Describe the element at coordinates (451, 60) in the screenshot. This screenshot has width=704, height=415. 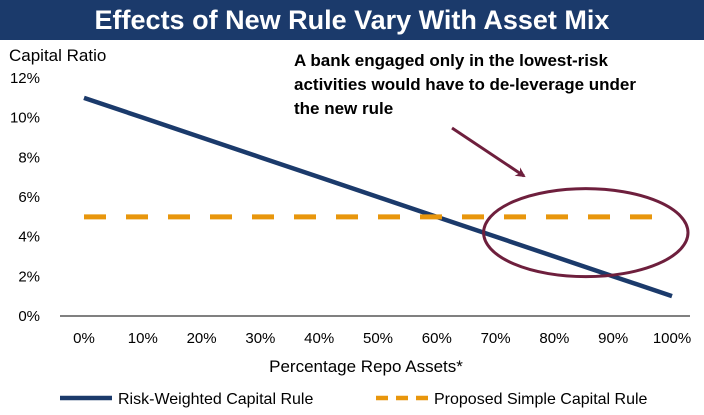
I see `annotation-line-1: A bank engaged only in the lowest-risk` at that location.